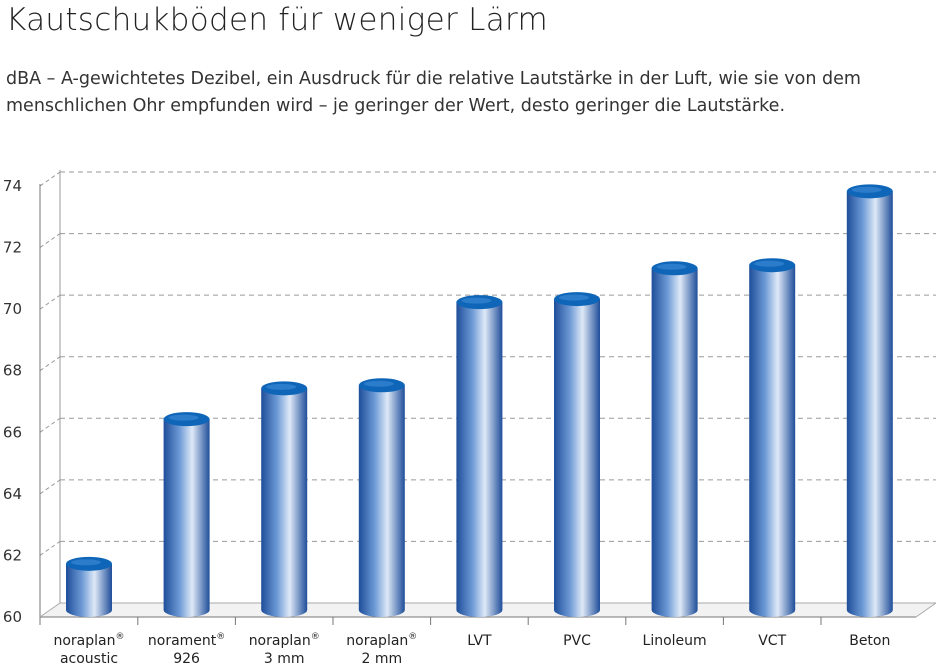 The width and height of the screenshot is (940, 666). I want to click on x-tick-label-line2: 2 mm, so click(381, 658).